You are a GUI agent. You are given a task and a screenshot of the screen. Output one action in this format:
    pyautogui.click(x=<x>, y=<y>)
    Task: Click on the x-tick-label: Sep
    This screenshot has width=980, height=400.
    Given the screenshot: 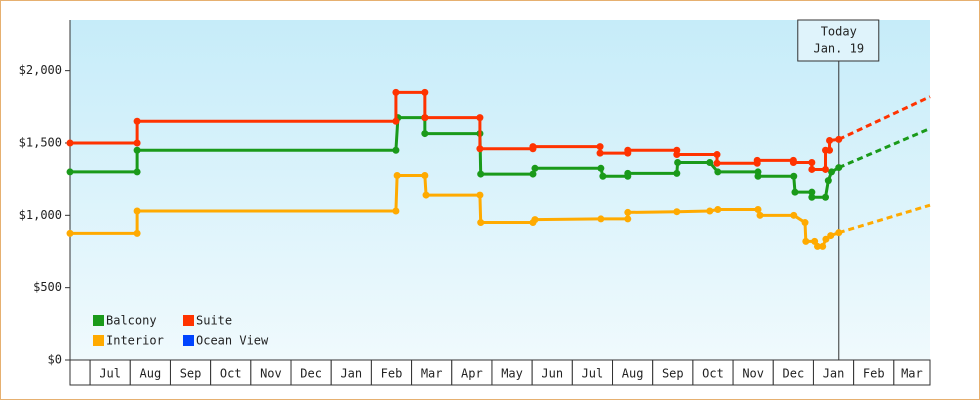 What is the action you would take?
    pyautogui.click(x=191, y=374)
    